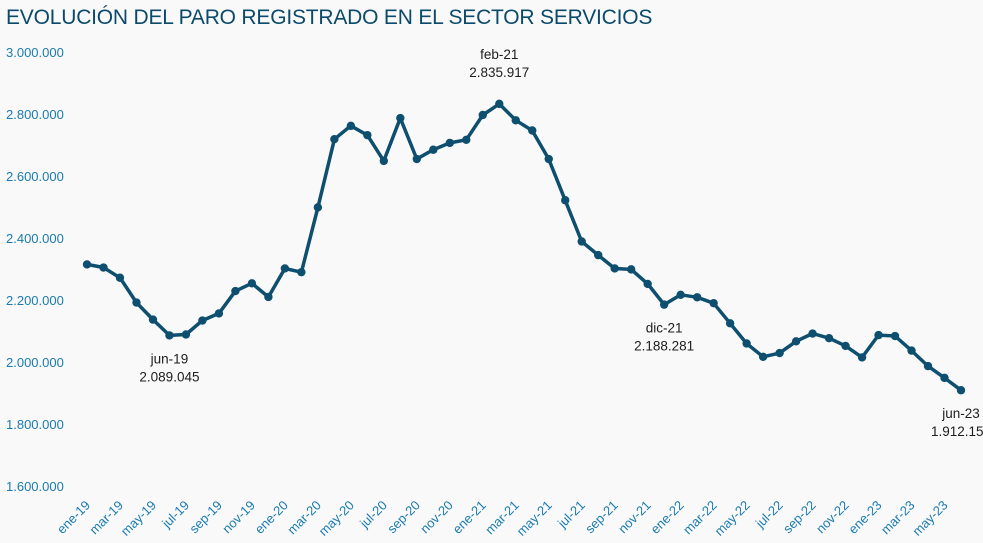 The image size is (983, 543). What do you see at coordinates (960, 413) in the screenshot?
I see `annotation-label: jun-23` at bounding box center [960, 413].